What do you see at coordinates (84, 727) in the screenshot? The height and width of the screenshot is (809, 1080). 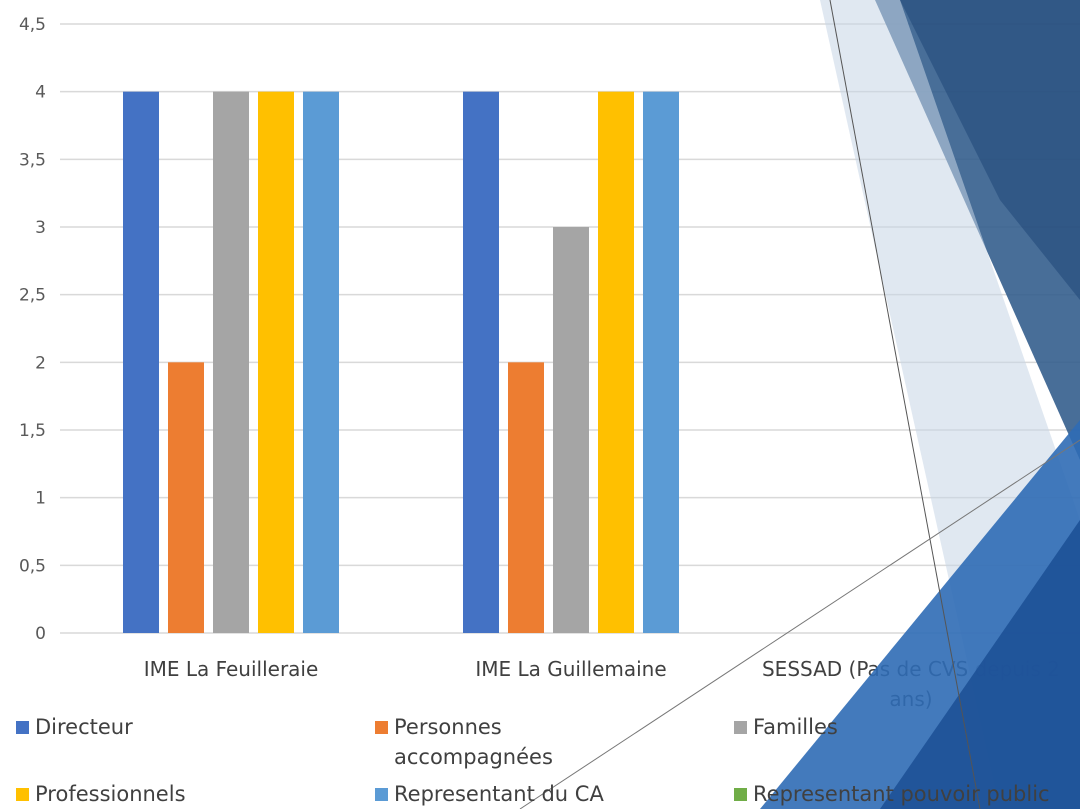 I see `legend-label: Directeur` at bounding box center [84, 727].